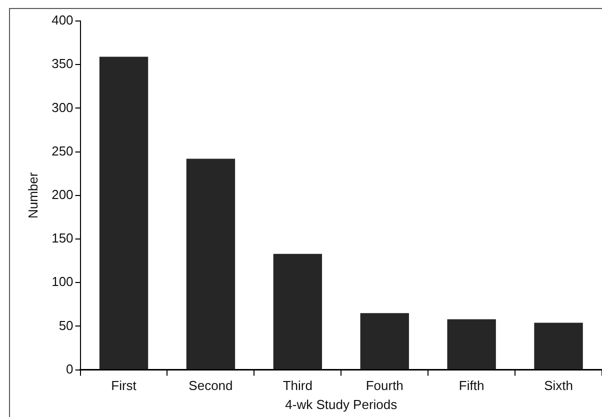 Image resolution: width=602 pixels, height=417 pixels. I want to click on y-tick-label: 0, so click(70, 368).